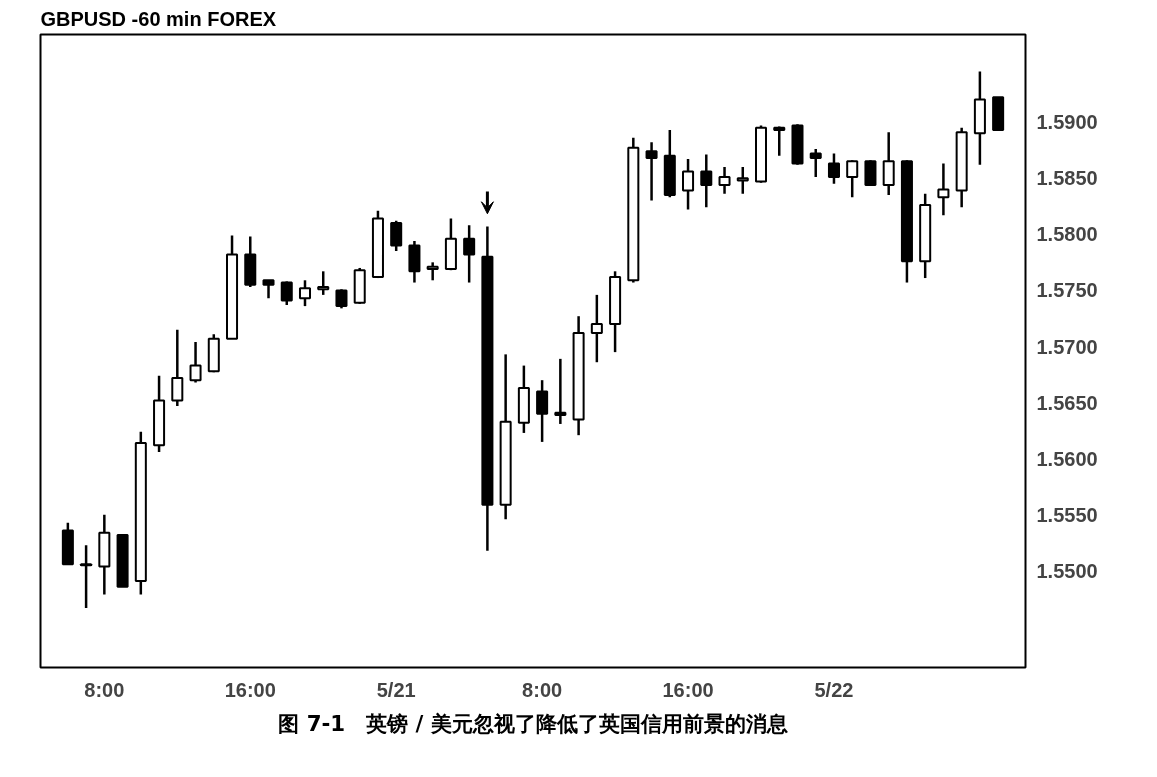 This screenshot has width=1157, height=777. What do you see at coordinates (1067, 122) in the screenshot?
I see `y-tick-label: 1.5900` at bounding box center [1067, 122].